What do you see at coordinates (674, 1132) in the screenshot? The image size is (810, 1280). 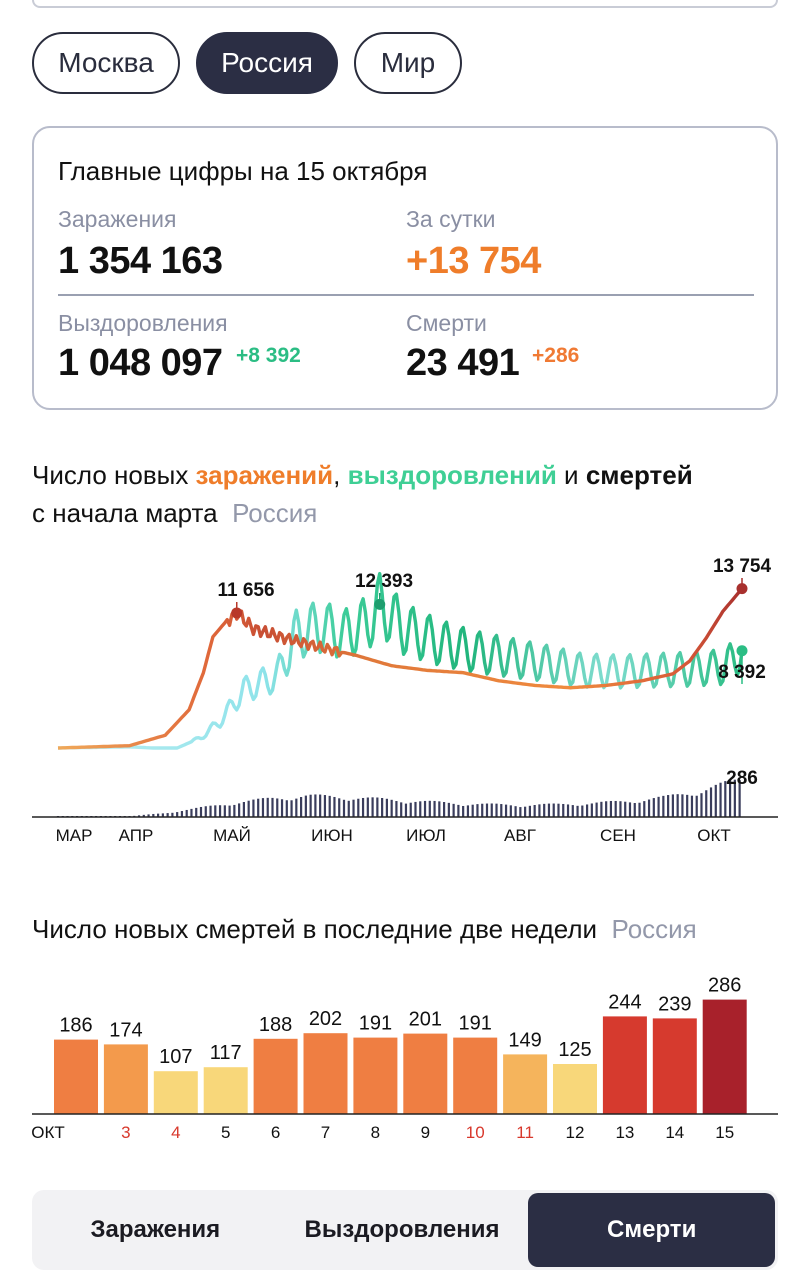 I see `bar-category-label: 14` at bounding box center [674, 1132].